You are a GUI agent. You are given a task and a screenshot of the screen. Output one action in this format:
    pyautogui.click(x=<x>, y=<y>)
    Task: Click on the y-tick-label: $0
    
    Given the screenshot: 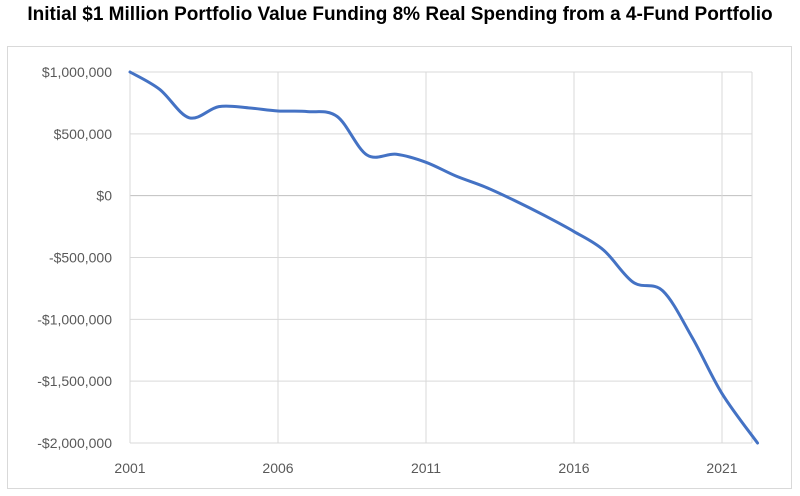 What is the action you would take?
    pyautogui.click(x=104, y=196)
    